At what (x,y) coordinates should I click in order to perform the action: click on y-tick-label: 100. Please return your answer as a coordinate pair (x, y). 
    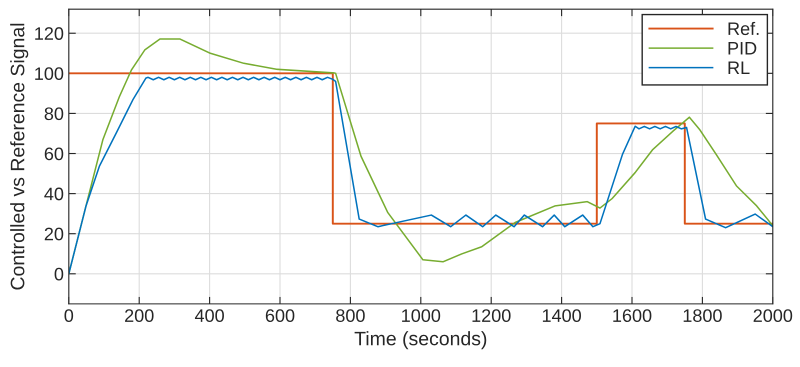
    Looking at the image, I should click on (49, 73).